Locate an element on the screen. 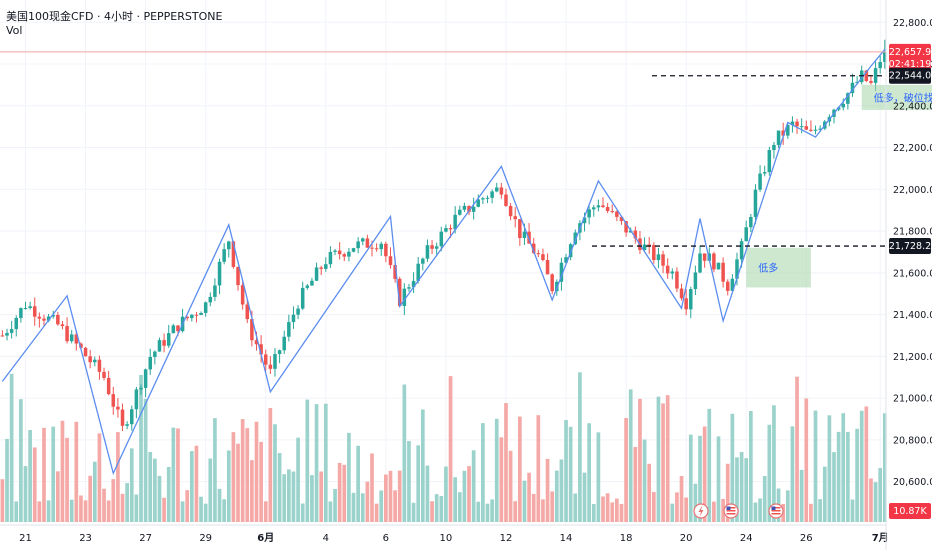  volume-tag-text: 10.87K is located at coordinates (910, 511).